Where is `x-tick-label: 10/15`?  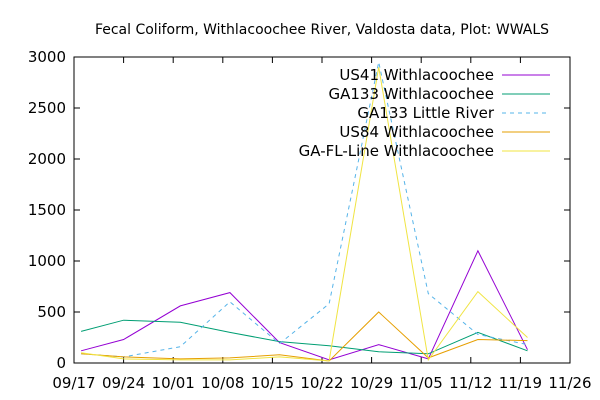 x-tick-label: 10/15 is located at coordinates (272, 383).